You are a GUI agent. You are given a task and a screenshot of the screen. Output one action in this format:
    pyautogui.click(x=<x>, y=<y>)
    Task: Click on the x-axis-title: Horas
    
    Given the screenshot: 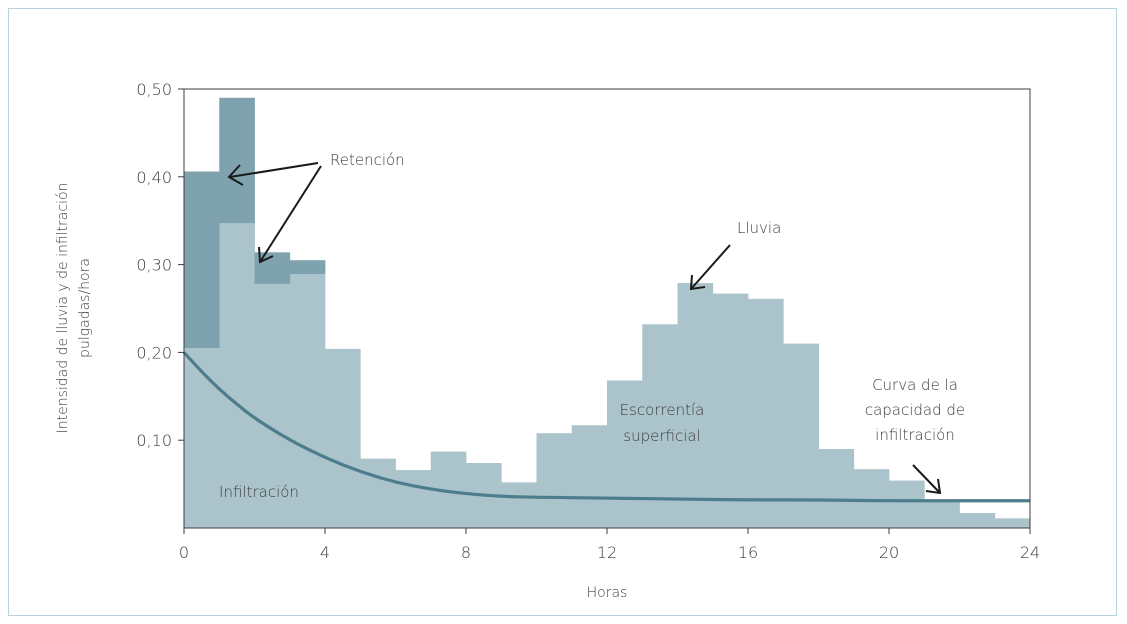 What is the action you would take?
    pyautogui.click(x=607, y=593)
    